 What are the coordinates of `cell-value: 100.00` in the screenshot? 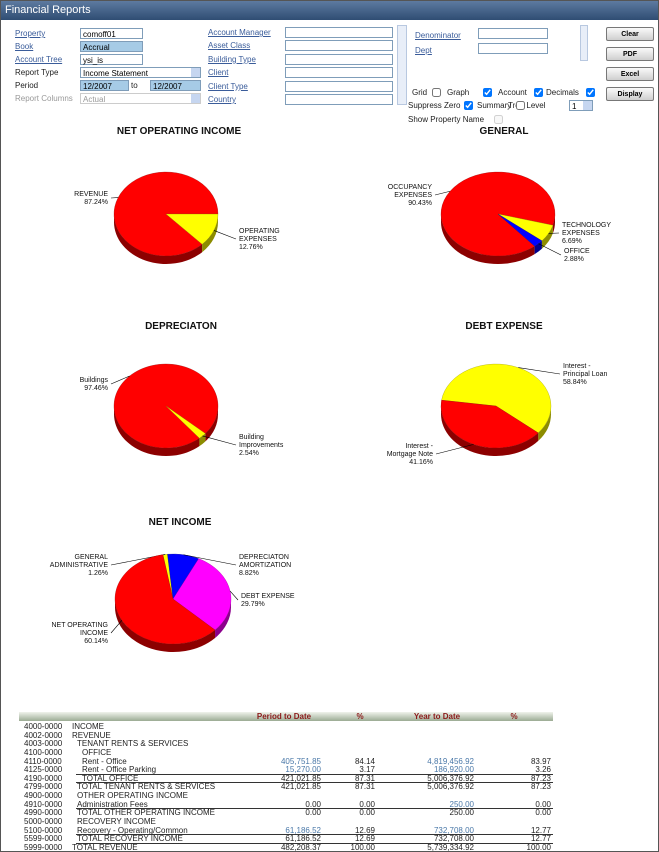 It's located at (538, 847).